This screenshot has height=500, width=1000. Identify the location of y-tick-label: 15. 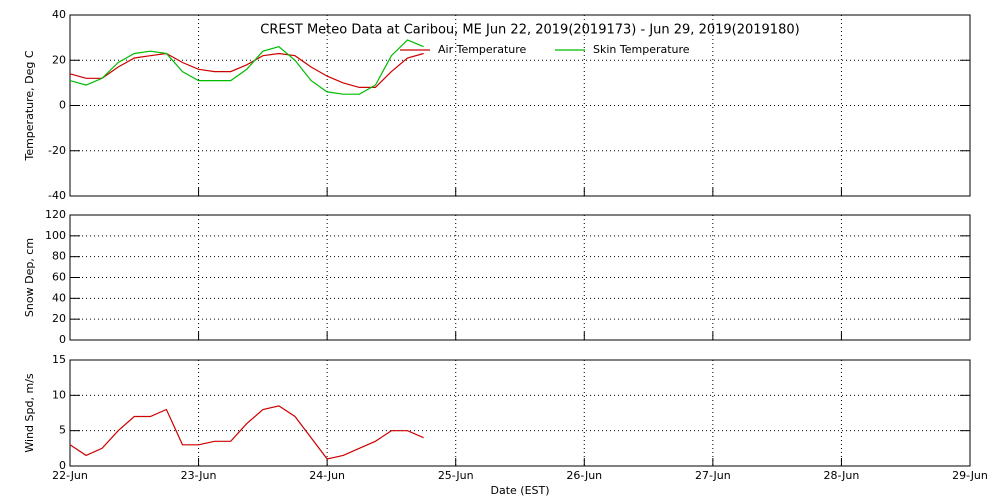
(59, 359).